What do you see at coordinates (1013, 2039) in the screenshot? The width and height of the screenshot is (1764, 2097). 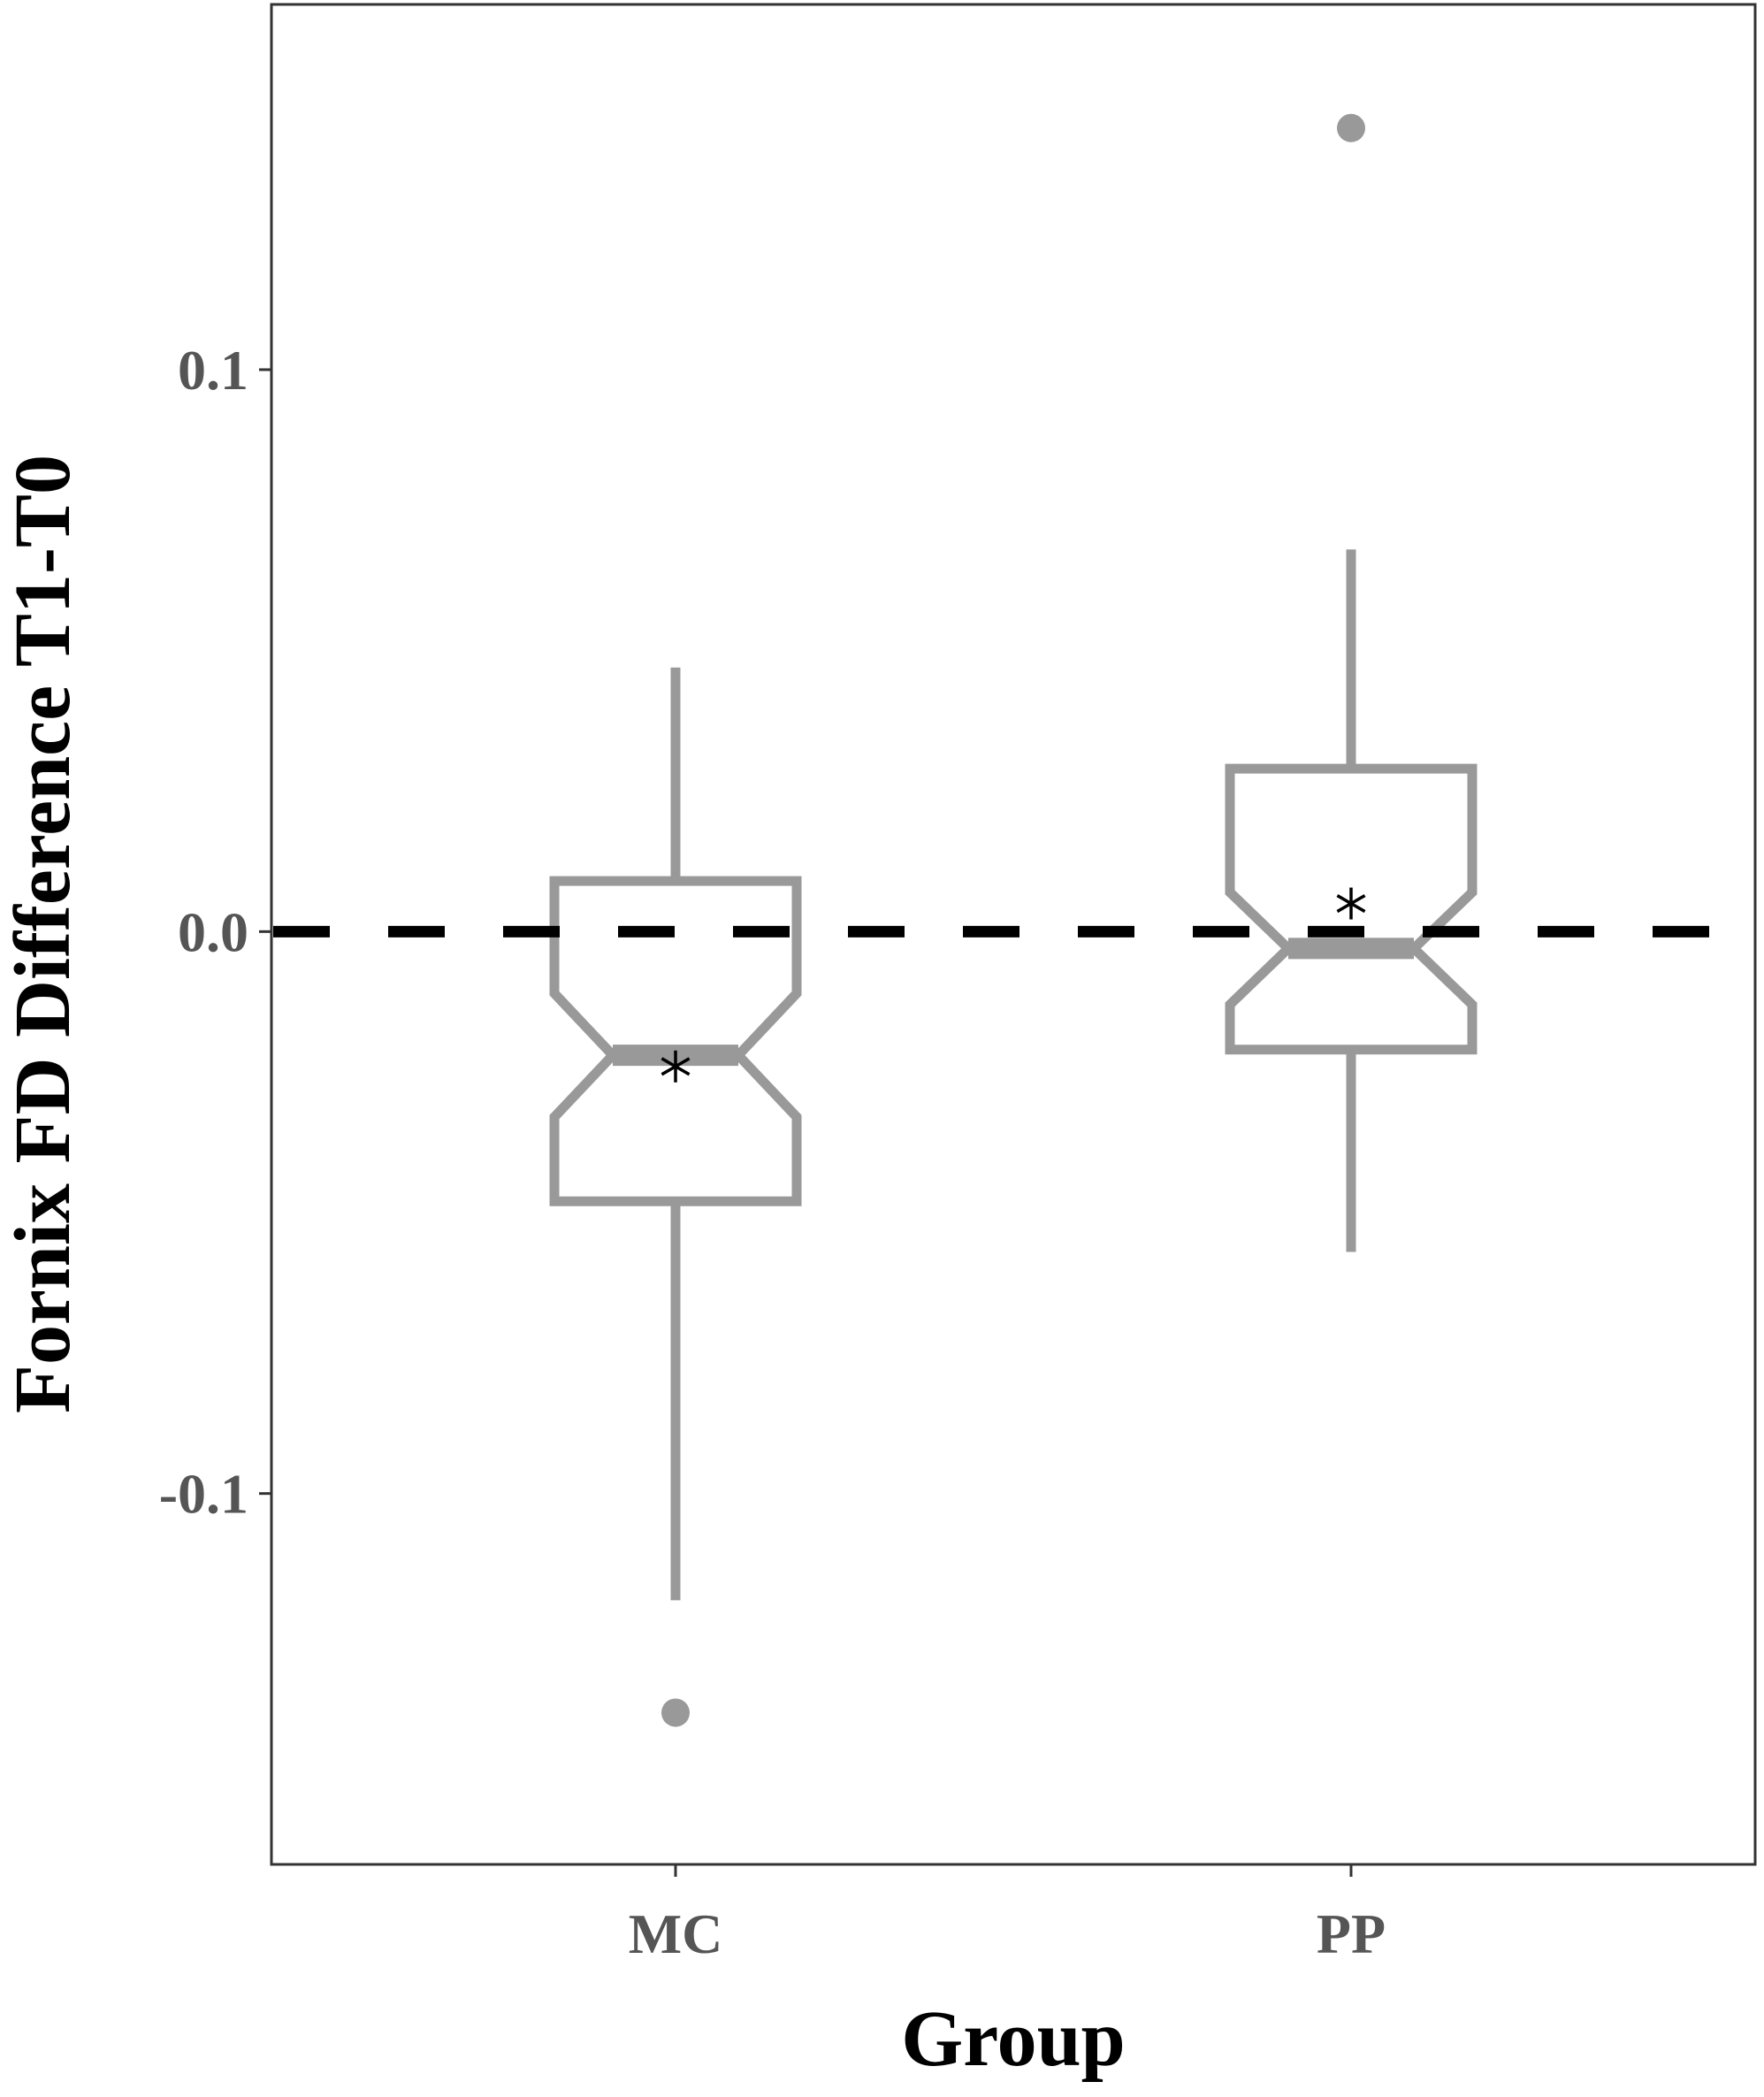 I see `x-axis-title: Group` at bounding box center [1013, 2039].